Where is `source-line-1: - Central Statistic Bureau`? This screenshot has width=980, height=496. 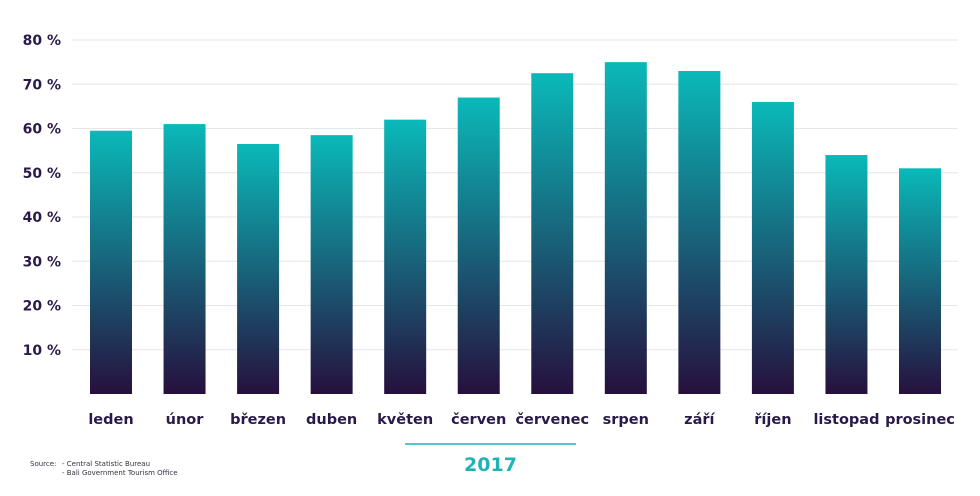 source-line-1: - Central Statistic Bureau is located at coordinates (106, 464).